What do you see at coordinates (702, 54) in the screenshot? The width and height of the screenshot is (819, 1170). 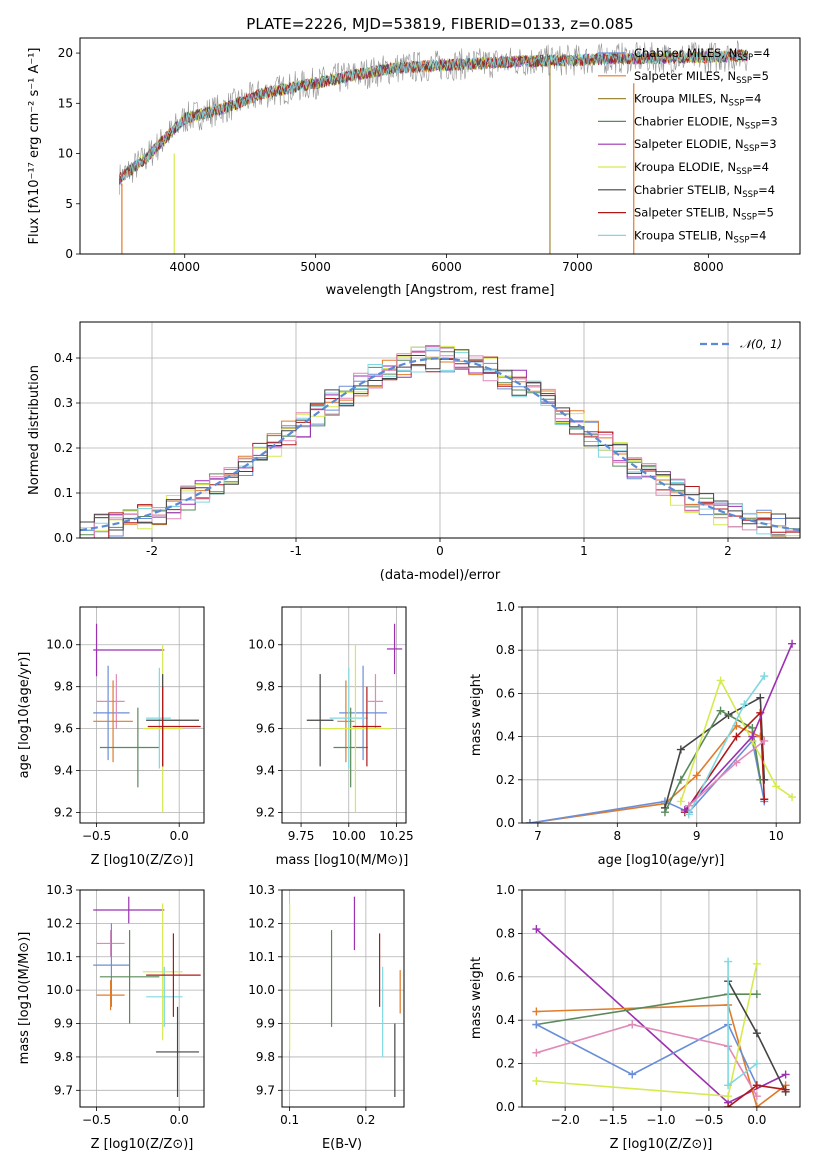 I see `legend-entry: Chabrier MILES, NSSP=4` at bounding box center [702, 54].